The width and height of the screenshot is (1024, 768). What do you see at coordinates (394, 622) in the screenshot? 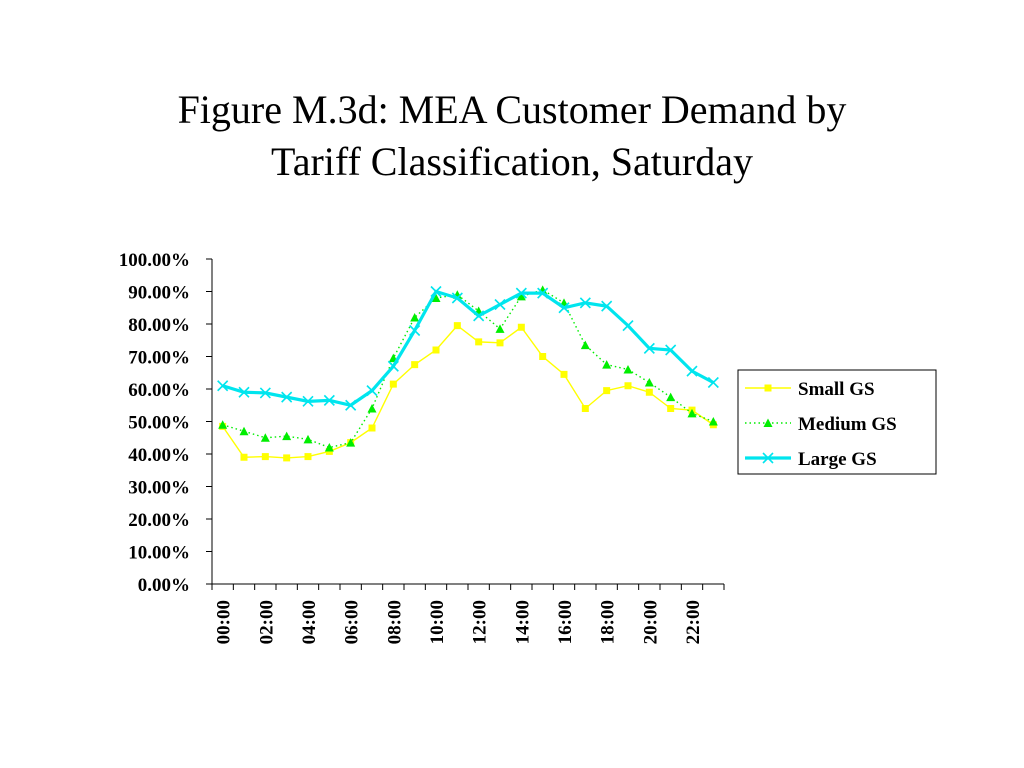
I see `x-tick-label: 08:00` at bounding box center [394, 622].